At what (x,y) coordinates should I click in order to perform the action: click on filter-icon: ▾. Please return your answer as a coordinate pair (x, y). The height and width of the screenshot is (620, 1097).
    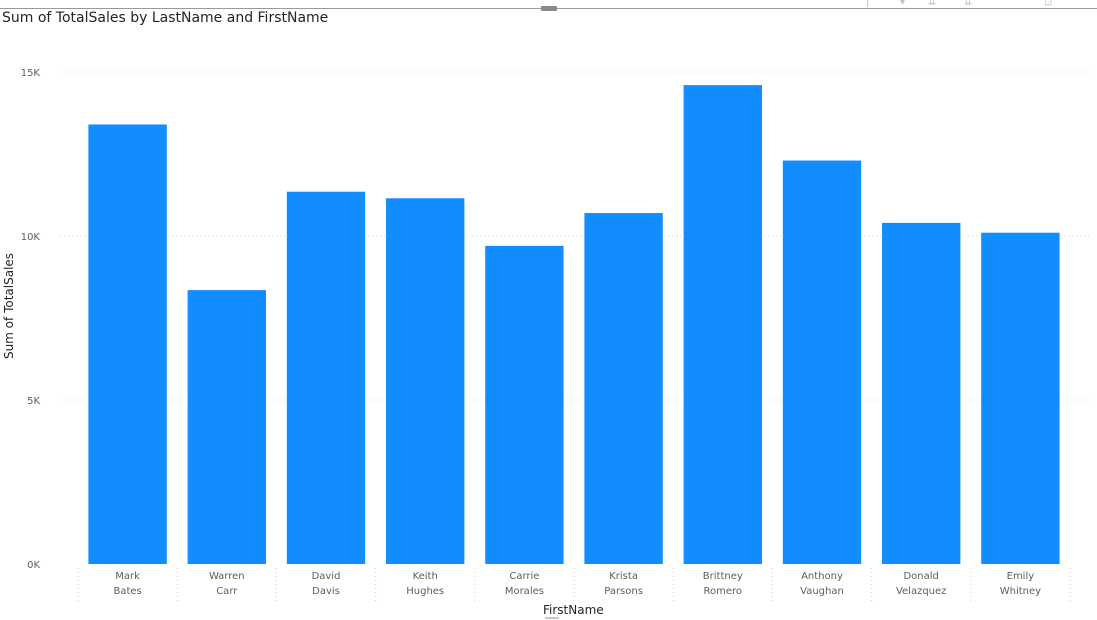
    Looking at the image, I should click on (903, 4).